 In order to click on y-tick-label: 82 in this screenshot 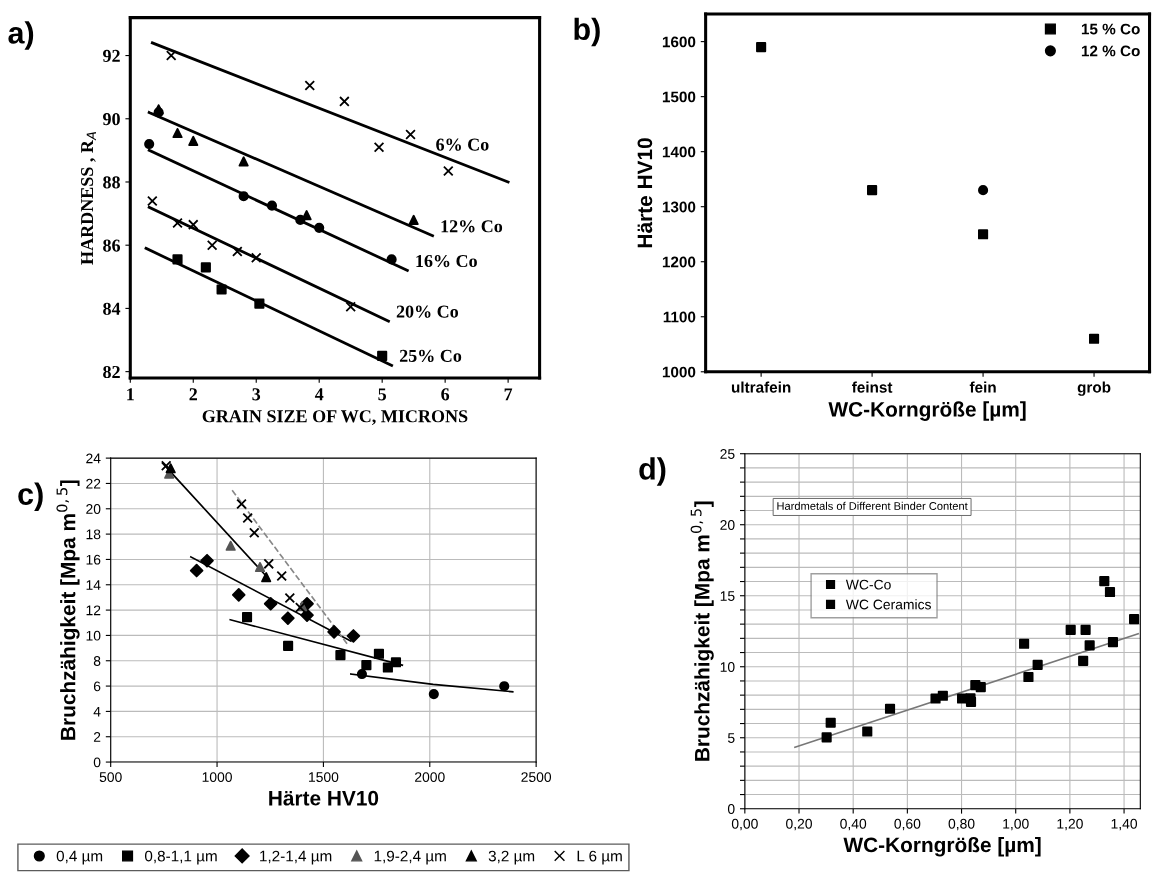, I will do `click(111, 372)`.